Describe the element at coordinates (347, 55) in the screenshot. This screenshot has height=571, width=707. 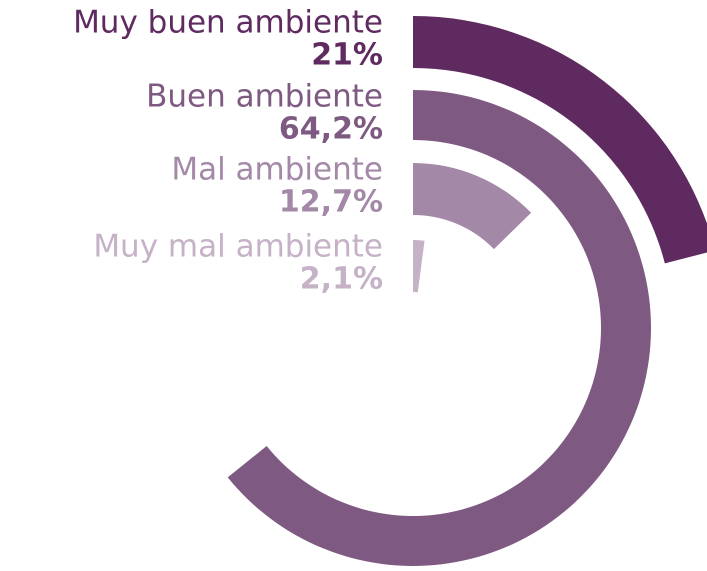
I see `value-label: 21%` at that location.